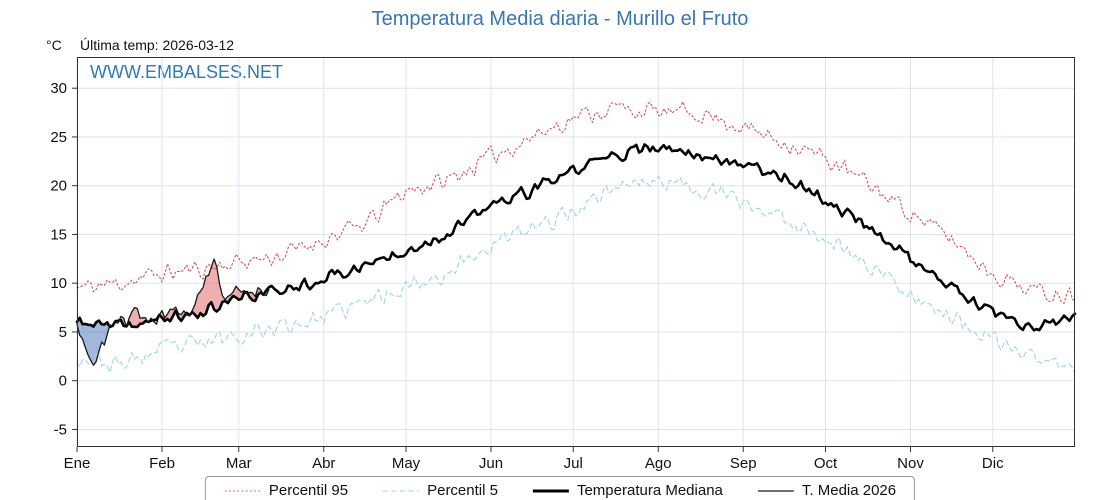 The height and width of the screenshot is (500, 1120). What do you see at coordinates (60, 429) in the screenshot?
I see `y-tick-label: -5` at bounding box center [60, 429].